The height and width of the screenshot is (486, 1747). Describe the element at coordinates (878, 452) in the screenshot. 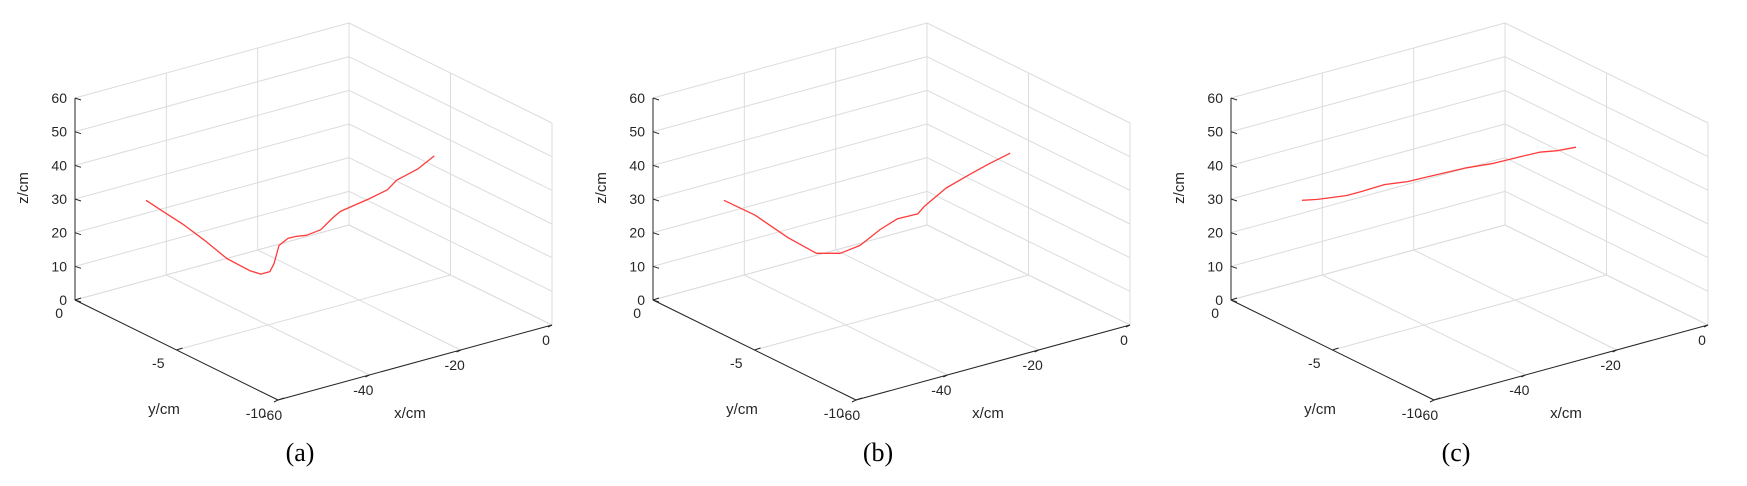

I see `panel-caption: (b)` at that location.